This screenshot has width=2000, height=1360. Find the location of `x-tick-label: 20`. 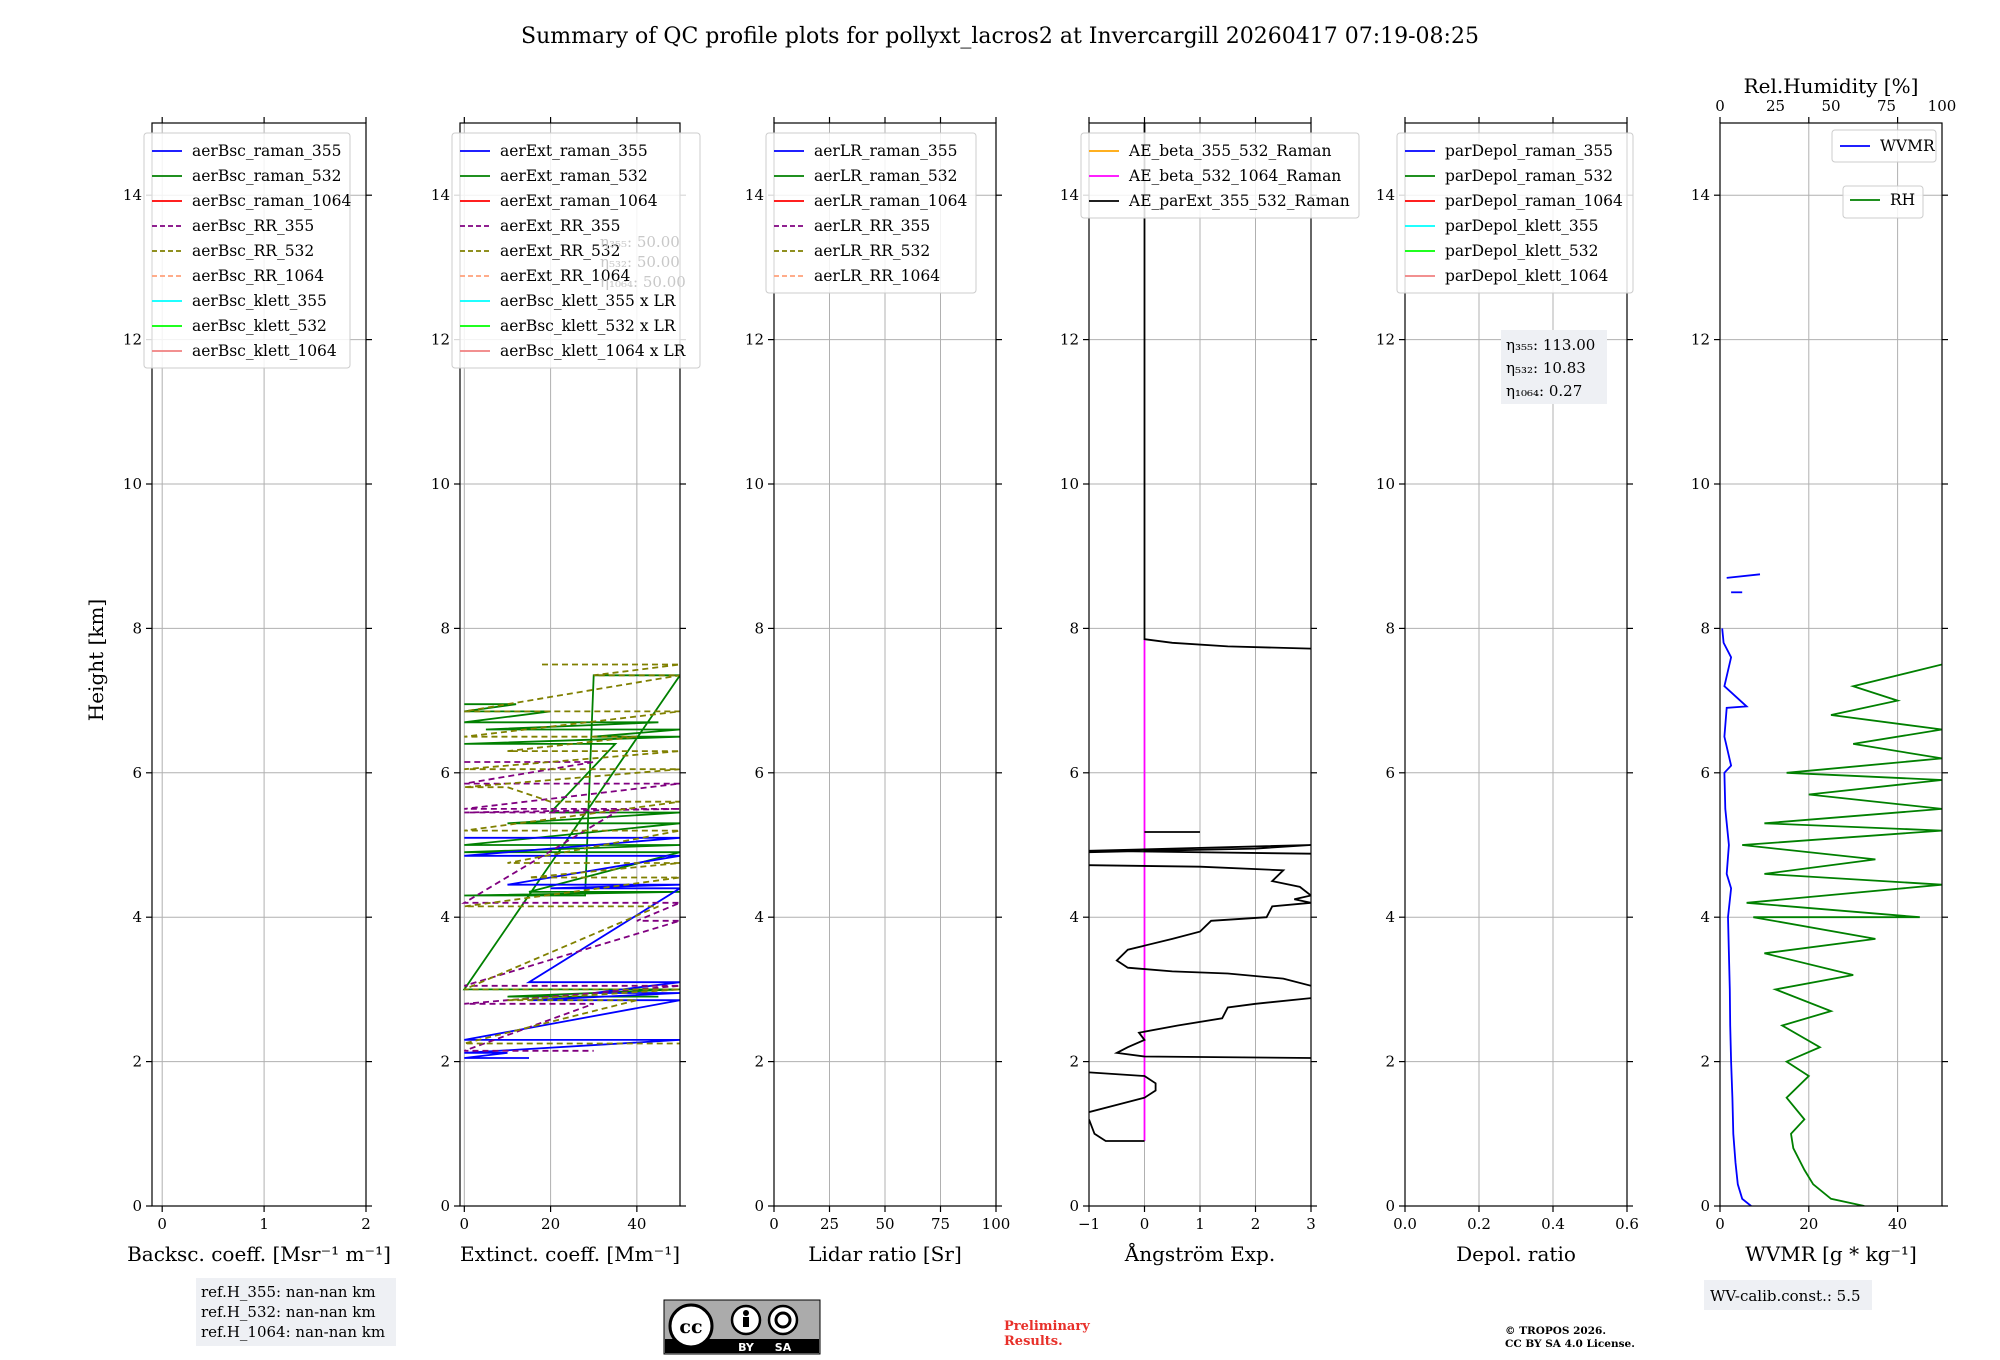

x-tick-label: 20 is located at coordinates (1808, 1224).